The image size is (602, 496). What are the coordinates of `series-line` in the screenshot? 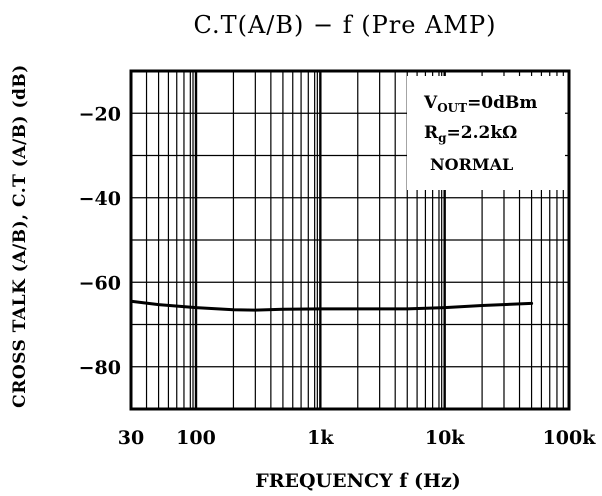 It's located at (331, 305).